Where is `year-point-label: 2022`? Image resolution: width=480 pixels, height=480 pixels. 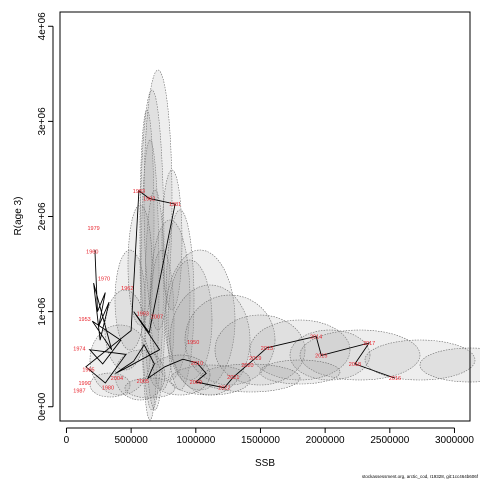
year-point-label: 2022 is located at coordinates (224, 389).